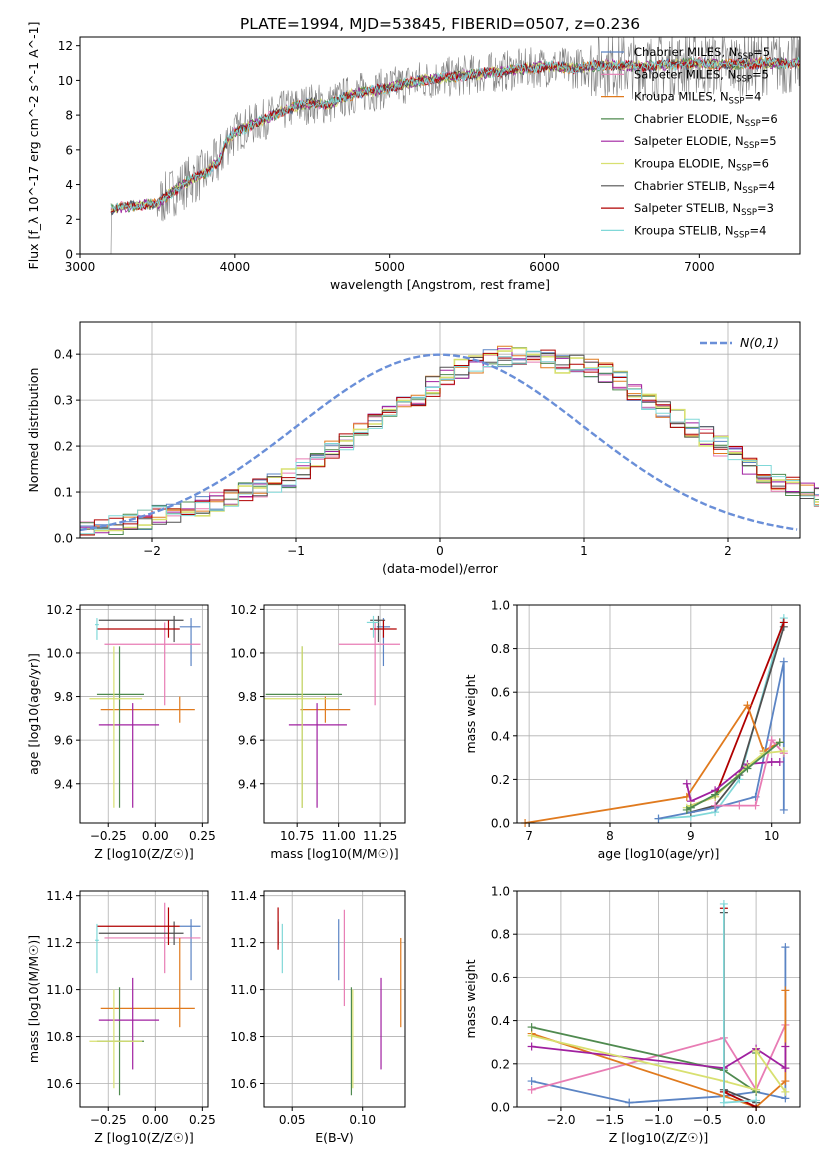  I want to click on y-tick-label: 0.6, so click(500, 978).